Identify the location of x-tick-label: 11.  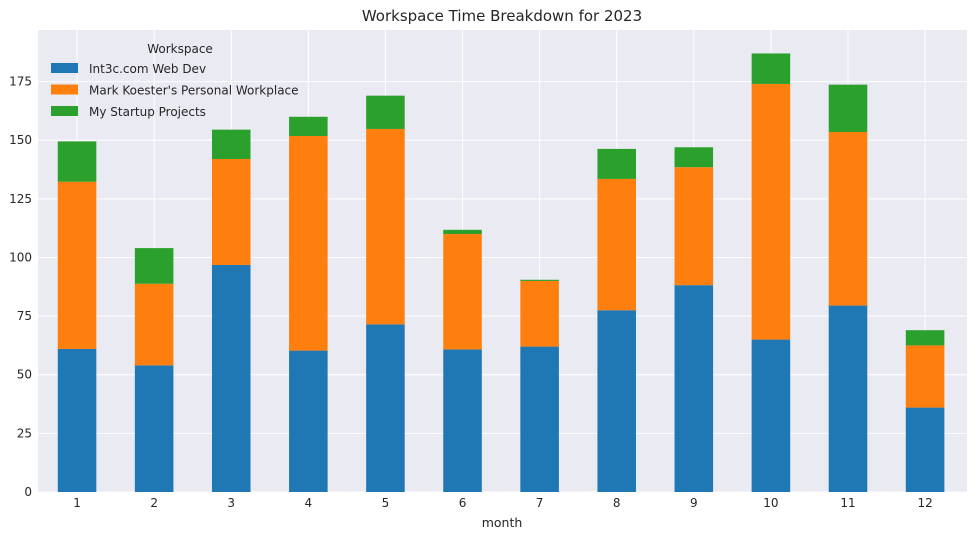
(847, 503).